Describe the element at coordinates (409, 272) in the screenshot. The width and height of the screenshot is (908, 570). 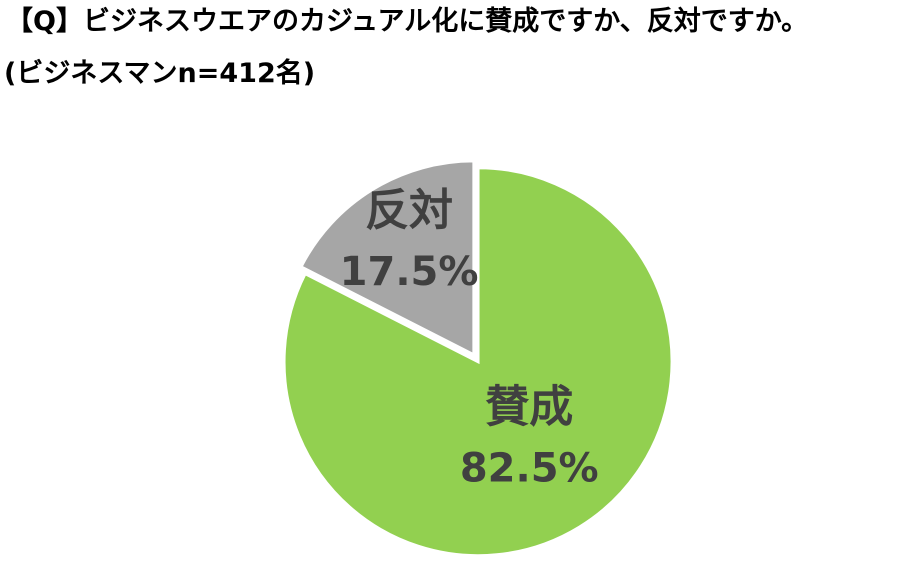
I see `slice-value-label: 17.5%` at that location.